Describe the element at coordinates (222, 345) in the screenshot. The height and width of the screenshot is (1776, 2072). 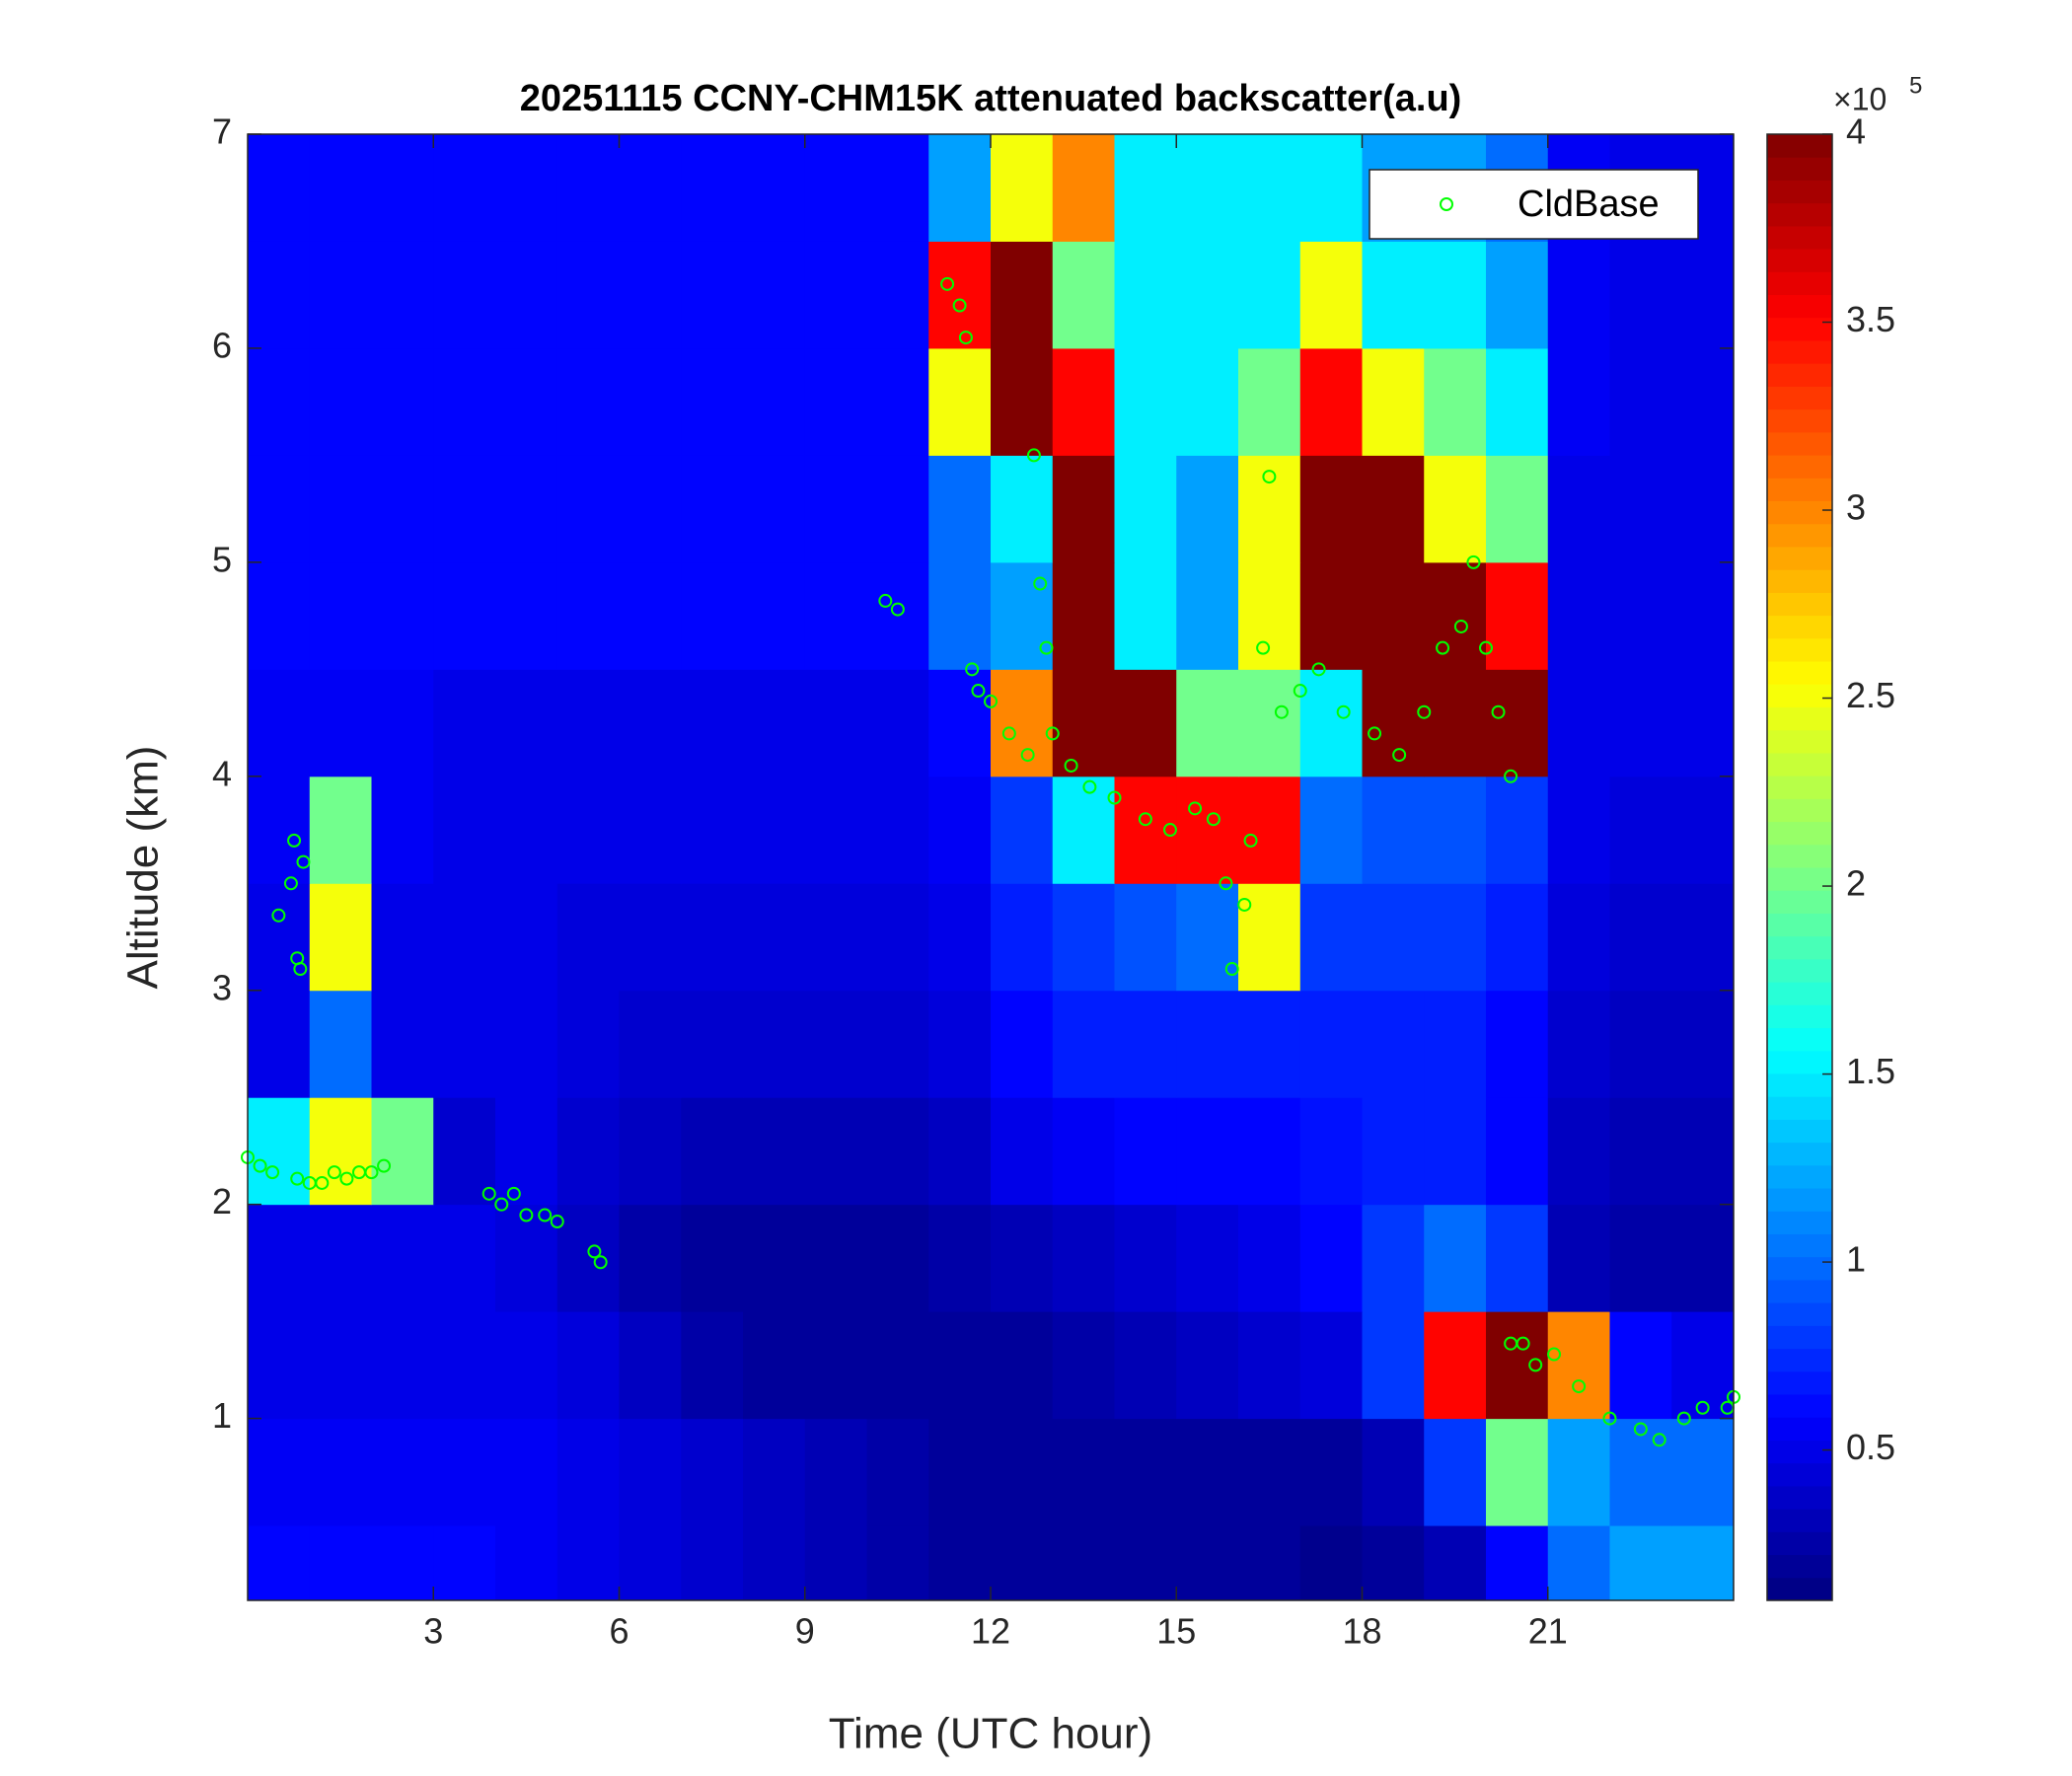
I see `y-tick-label: 6` at that location.